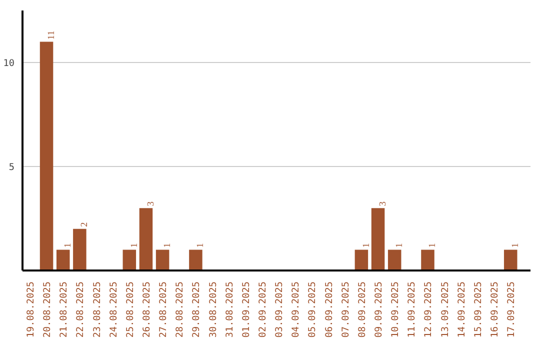  I want to click on x-tick-label: 08.09.2025, so click(362, 309).